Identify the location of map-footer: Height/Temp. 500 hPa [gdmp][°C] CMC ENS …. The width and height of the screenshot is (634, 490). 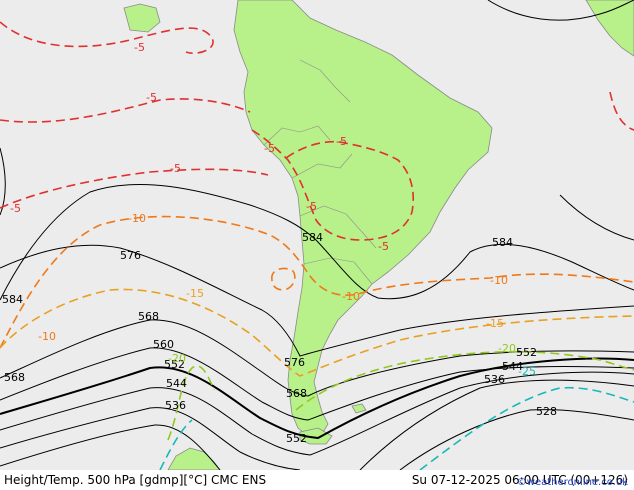
(317, 480).